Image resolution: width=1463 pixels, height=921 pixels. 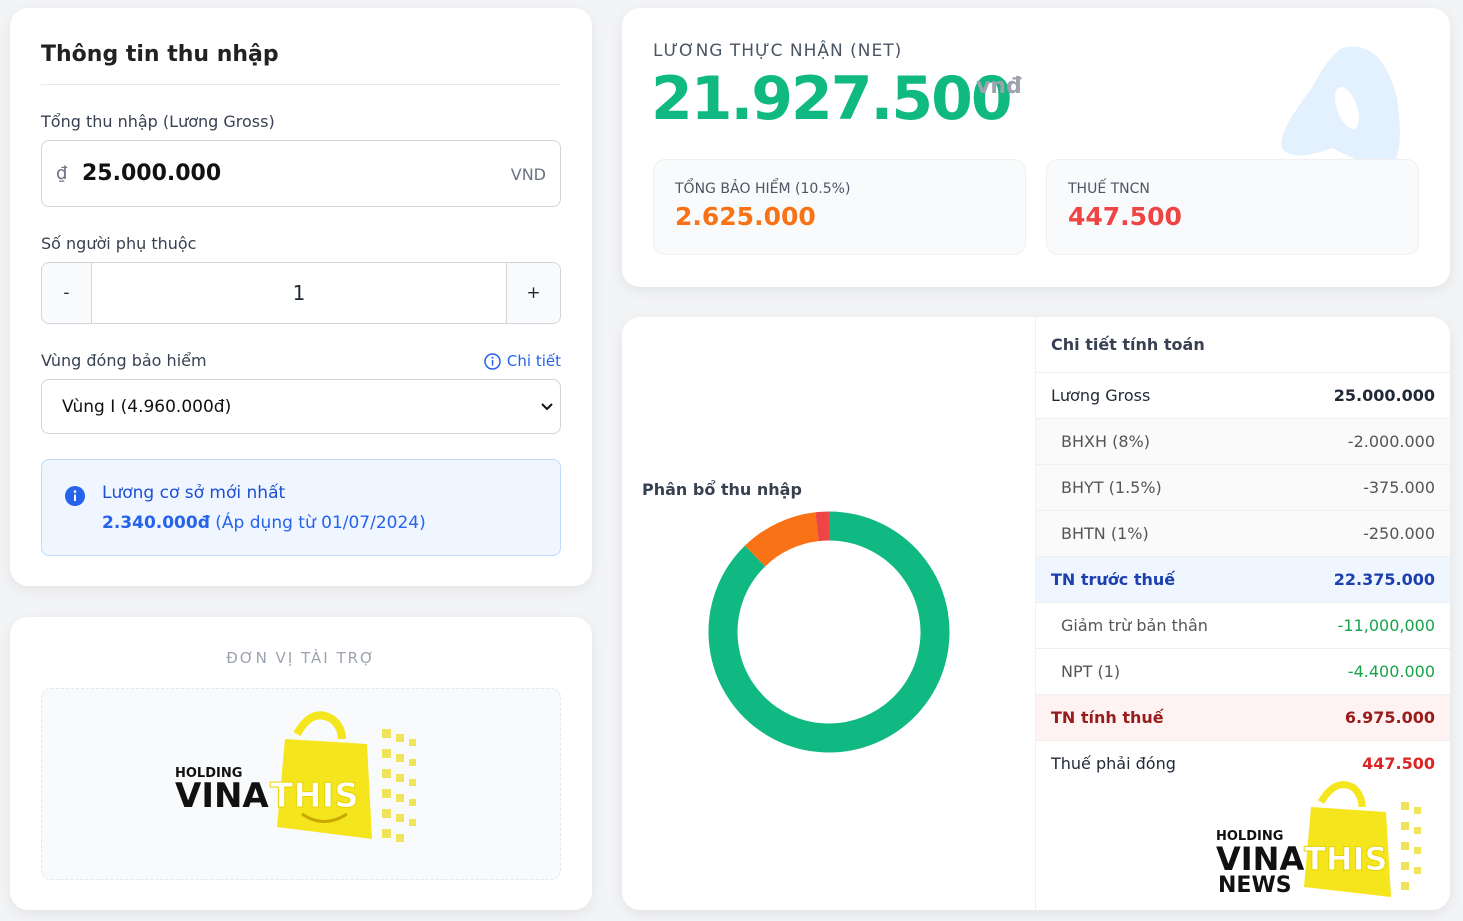 I want to click on field-label: Số người phụ thuộc, so click(x=119, y=243).